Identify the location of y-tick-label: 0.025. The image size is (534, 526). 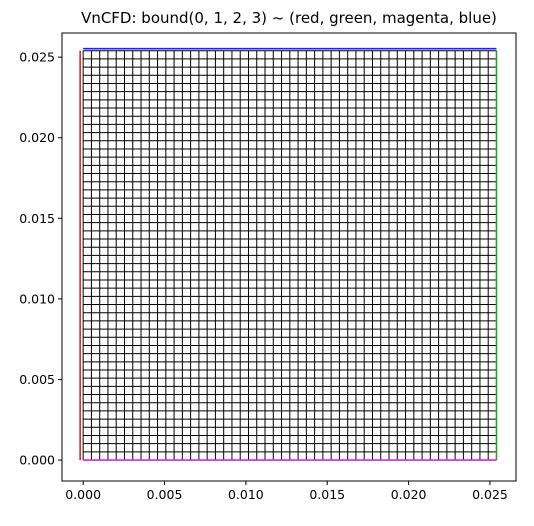
(37, 57).